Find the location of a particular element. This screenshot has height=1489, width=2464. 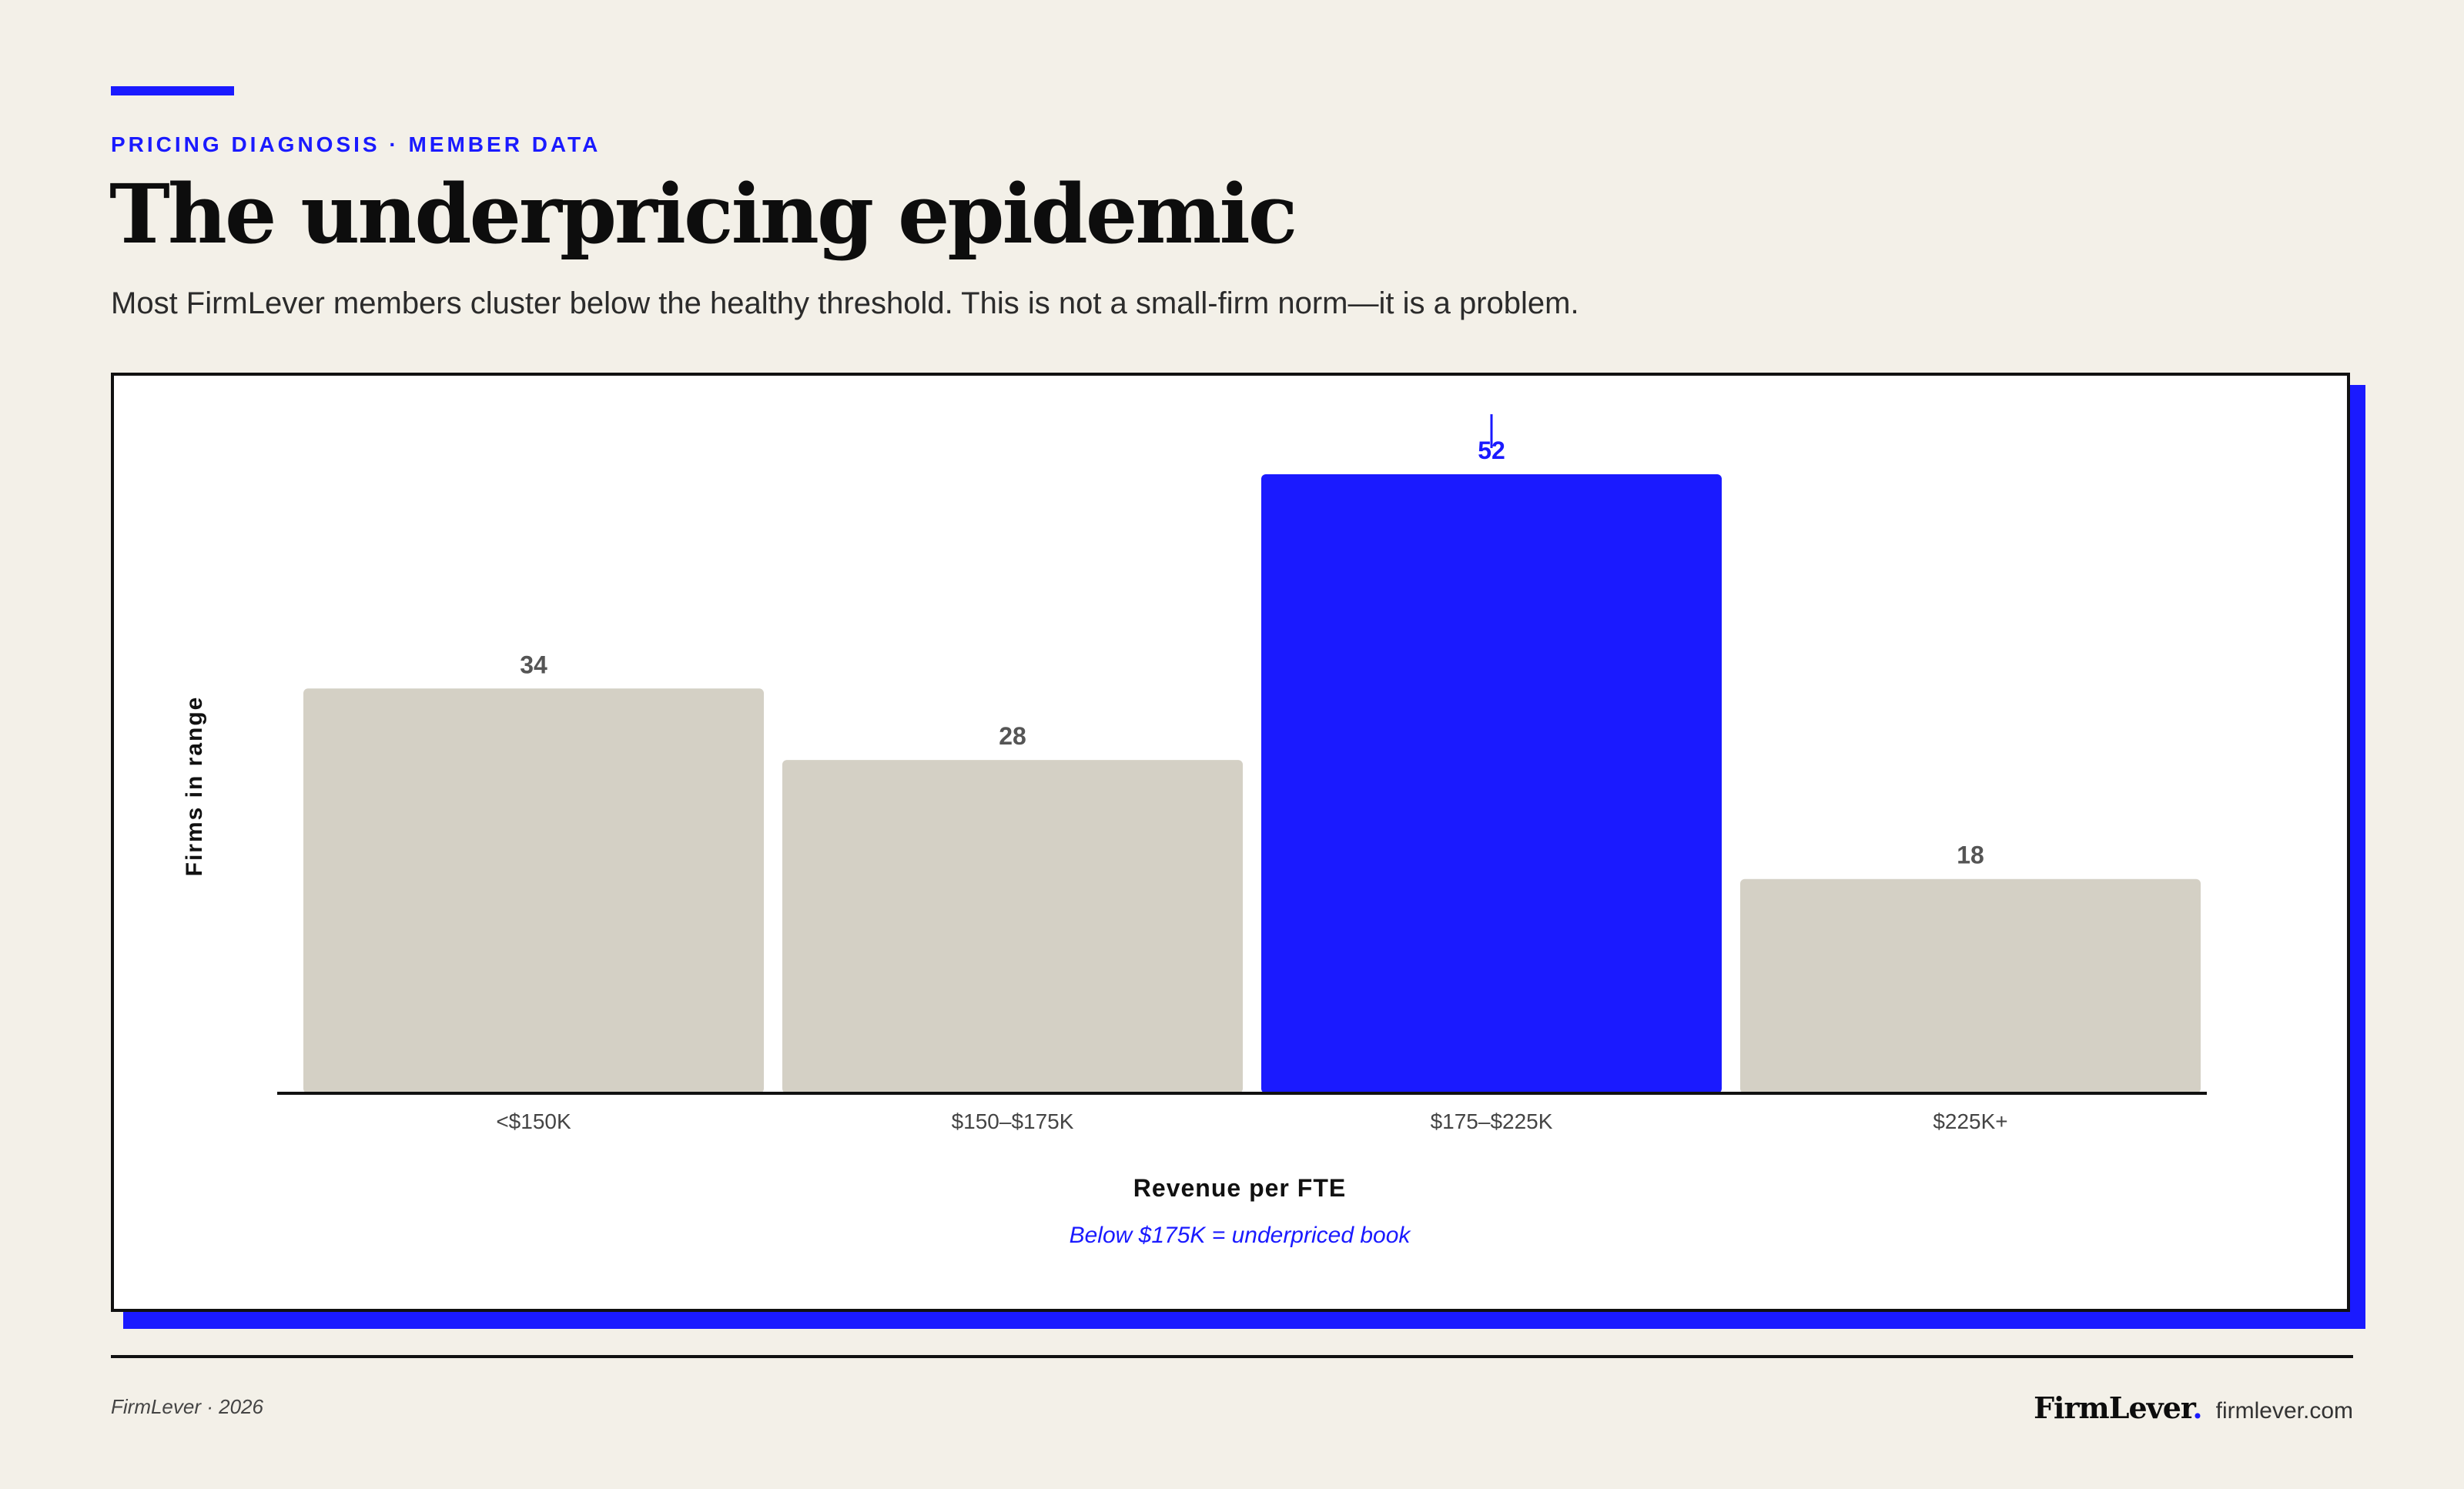

page-title: The underpricing epidemic is located at coordinates (703, 214).